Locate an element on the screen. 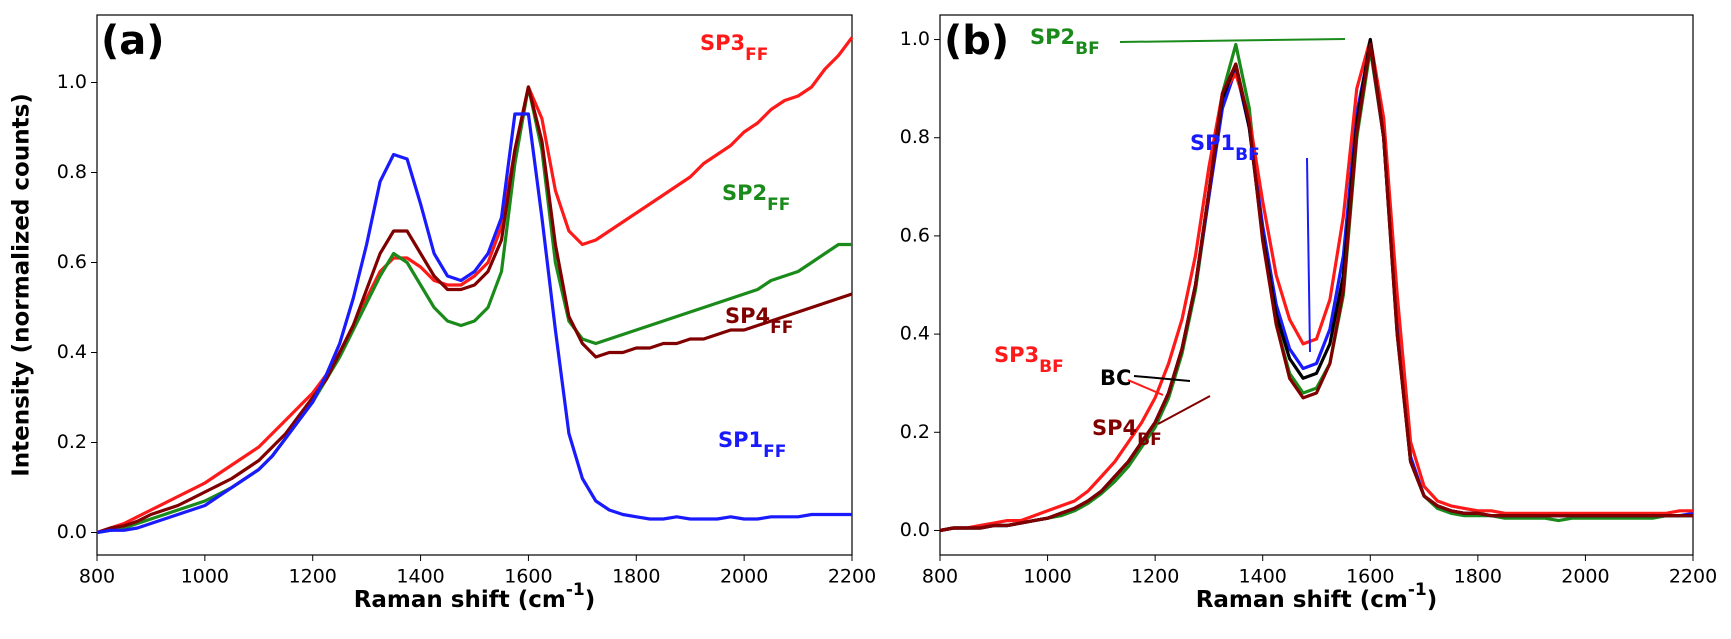 The image size is (1731, 639). series-label: SP2FF is located at coordinates (756, 198).